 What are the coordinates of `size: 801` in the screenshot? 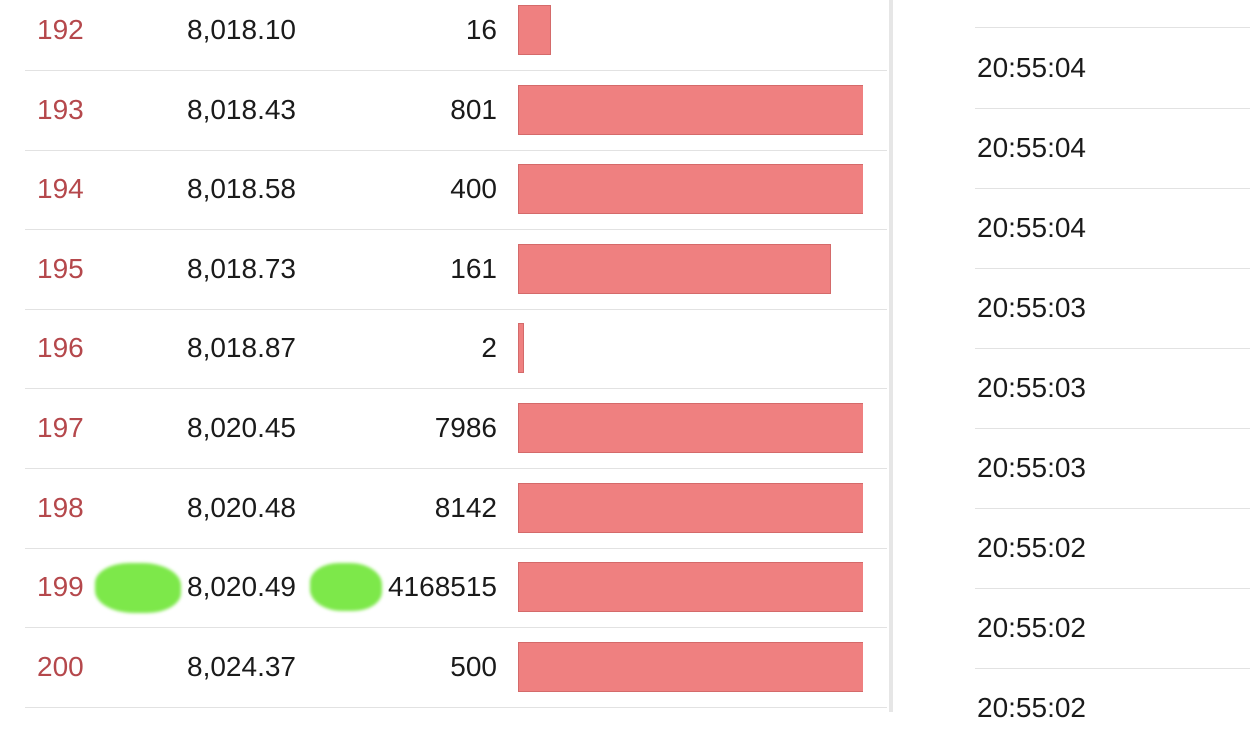 It's located at (473, 109).